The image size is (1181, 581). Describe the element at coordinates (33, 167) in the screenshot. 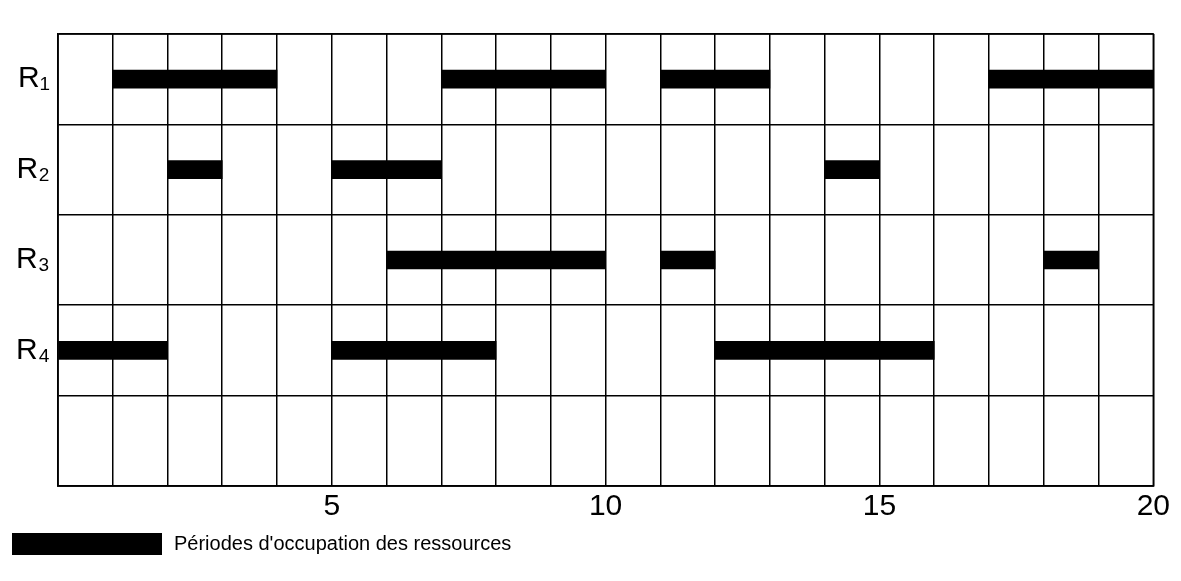

I see `y-tick-label: R₂` at that location.